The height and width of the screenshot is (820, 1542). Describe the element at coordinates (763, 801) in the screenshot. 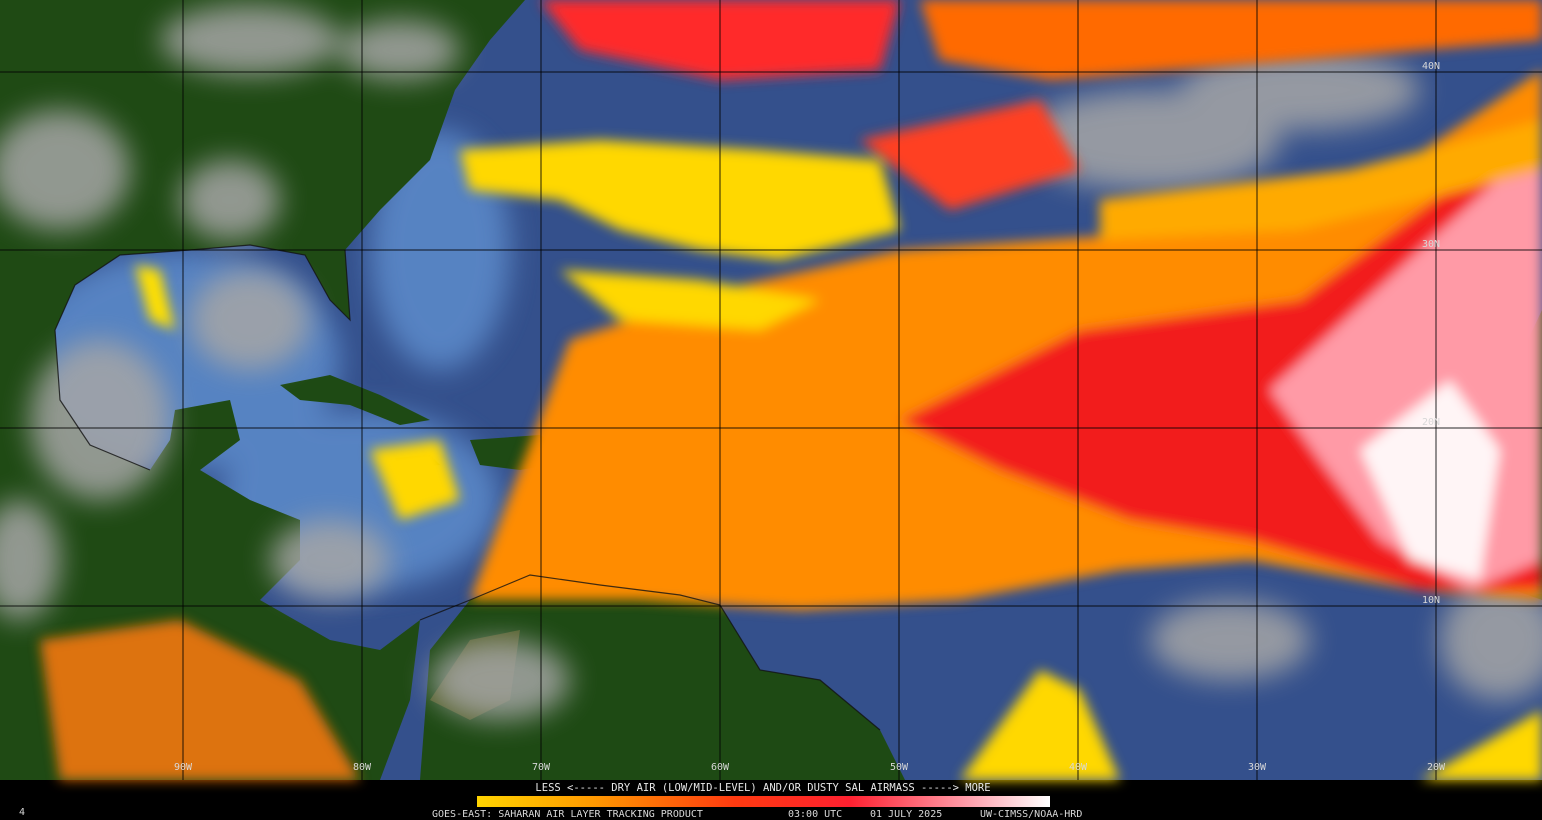

I see `color-bar` at that location.